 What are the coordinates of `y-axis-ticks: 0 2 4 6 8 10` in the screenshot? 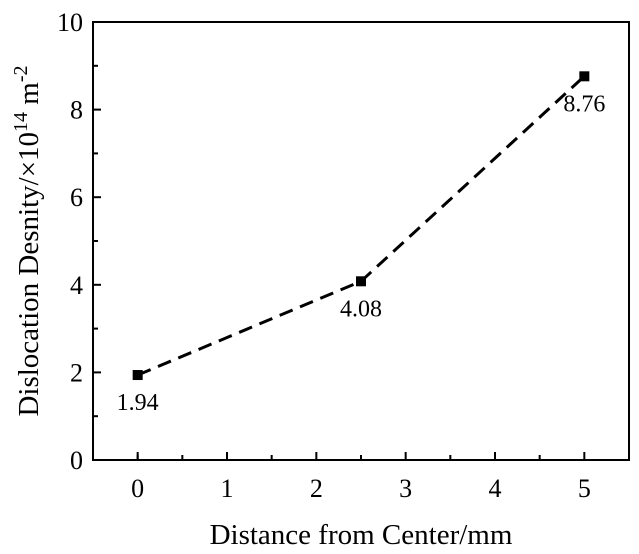 It's located at (79, 241).